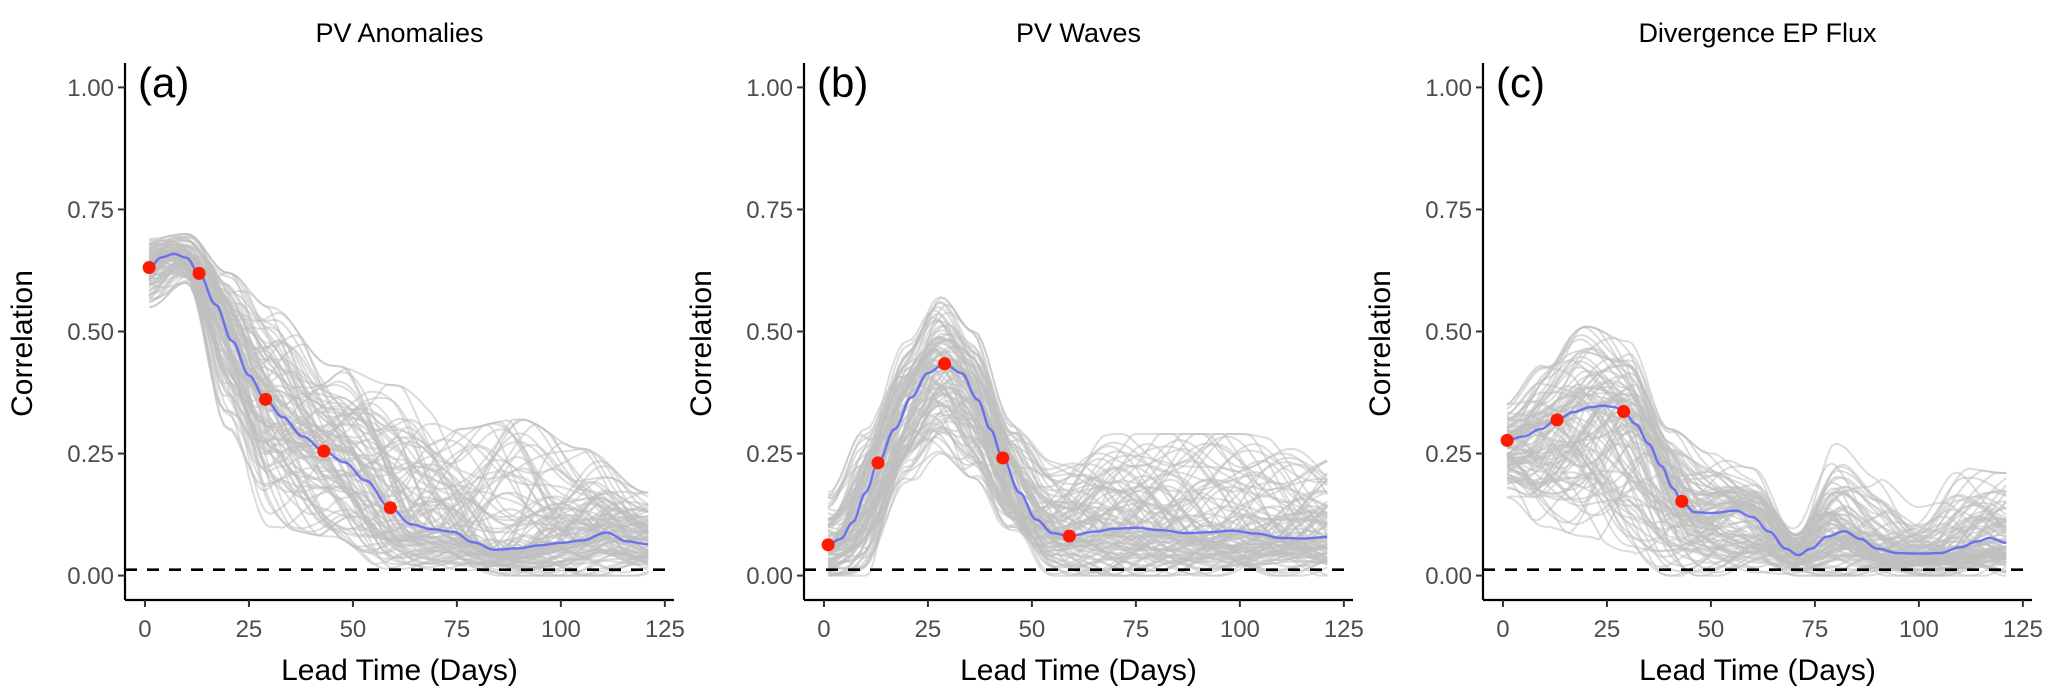 The image size is (2067, 697). Describe the element at coordinates (163, 82) in the screenshot. I see `panel-label: (a)` at that location.